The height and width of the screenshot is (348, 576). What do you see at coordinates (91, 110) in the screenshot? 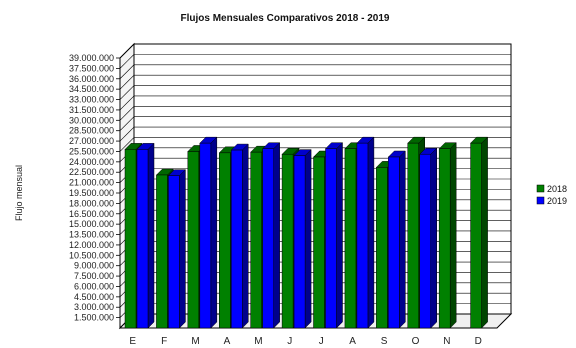
I see `y-tick-label: 31.500.000` at bounding box center [91, 110].